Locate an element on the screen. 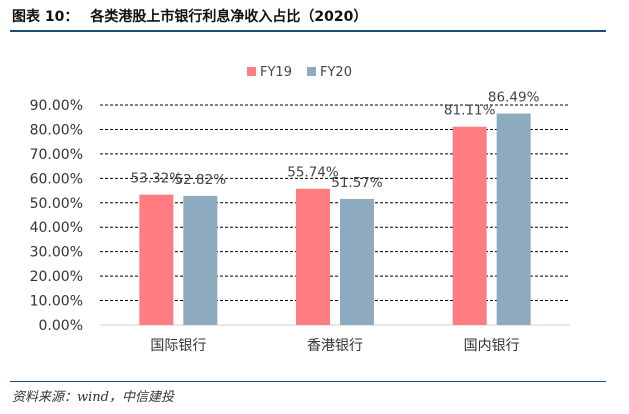 The image size is (629, 414). figure-header: 图表 10： 各类港股上市银行利息净收入占比（2020） is located at coordinates (309, 17).